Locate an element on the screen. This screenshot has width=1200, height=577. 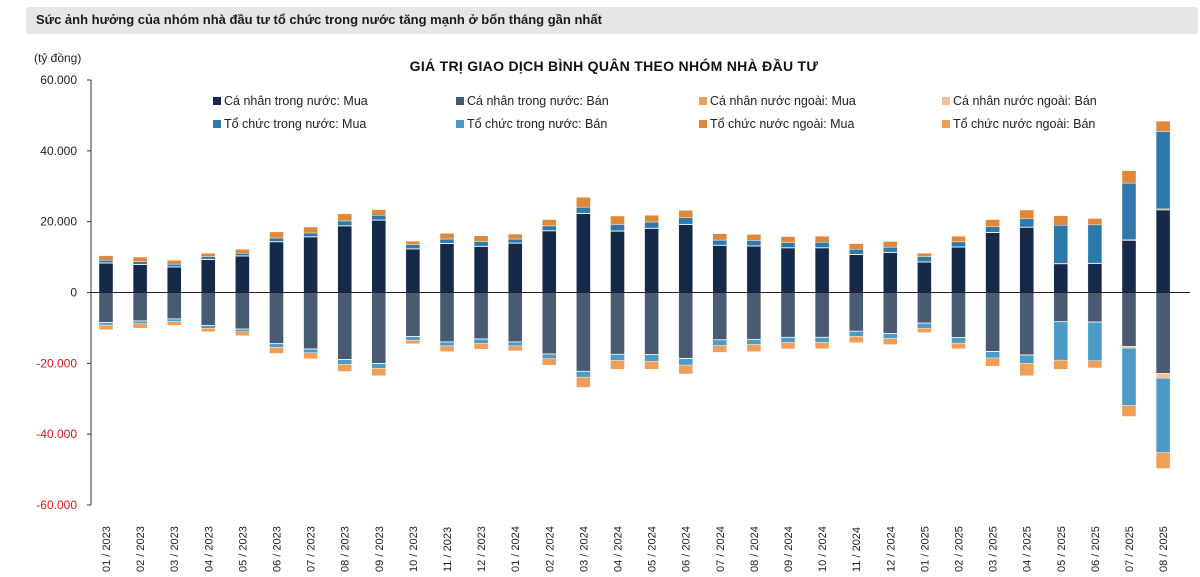
x-tick-label: 04 / 2023 is located at coordinates (209, 549).